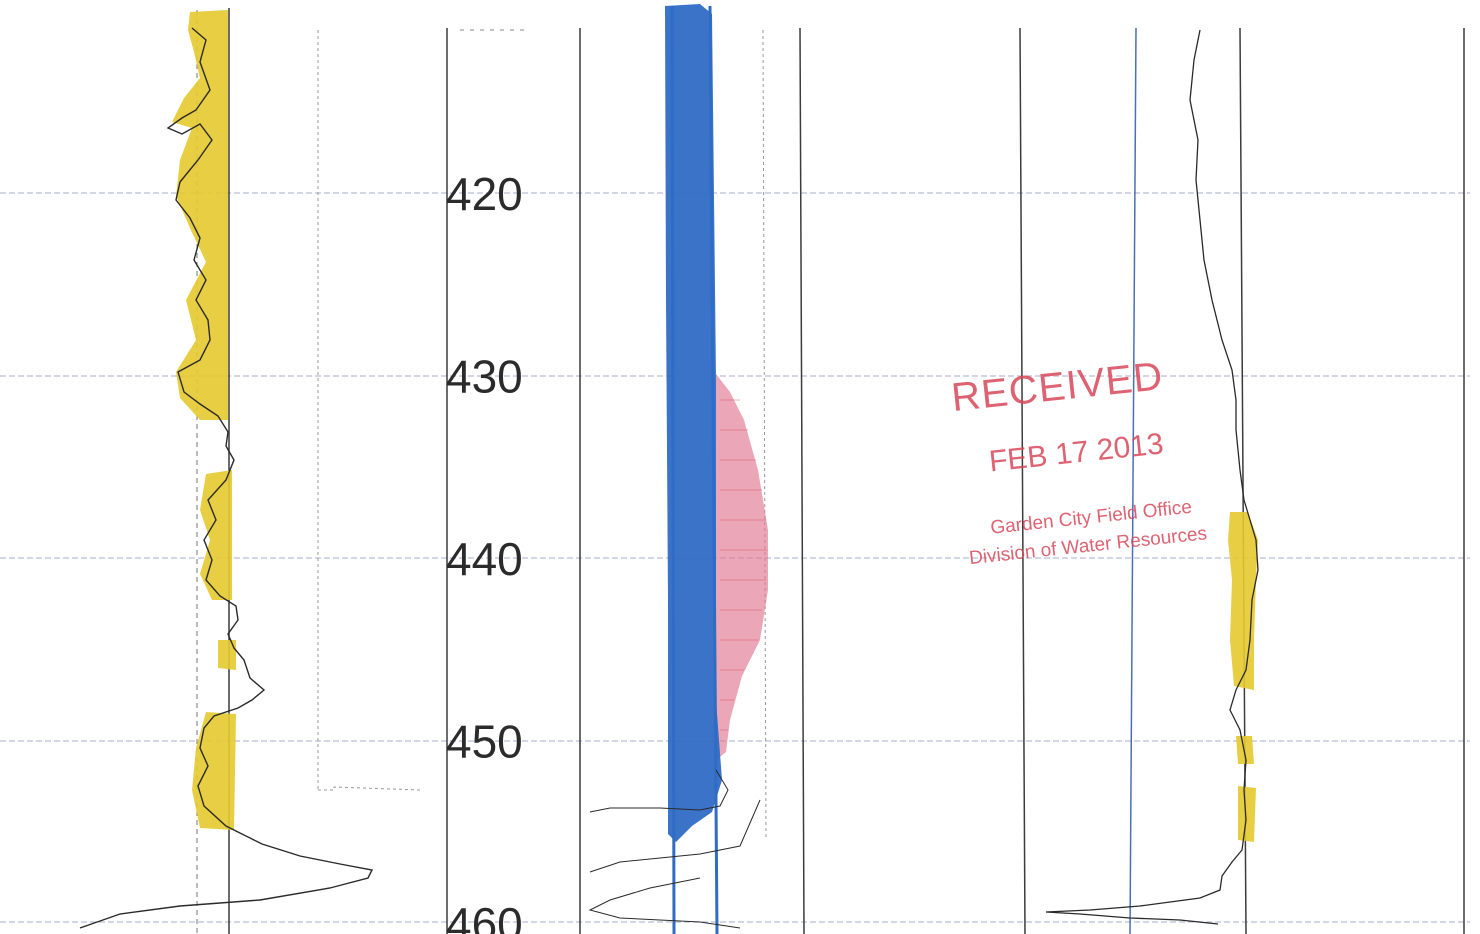 The width and height of the screenshot is (1480, 934). I want to click on depth-labels: 420 430 440 450 460, so click(484, 551).